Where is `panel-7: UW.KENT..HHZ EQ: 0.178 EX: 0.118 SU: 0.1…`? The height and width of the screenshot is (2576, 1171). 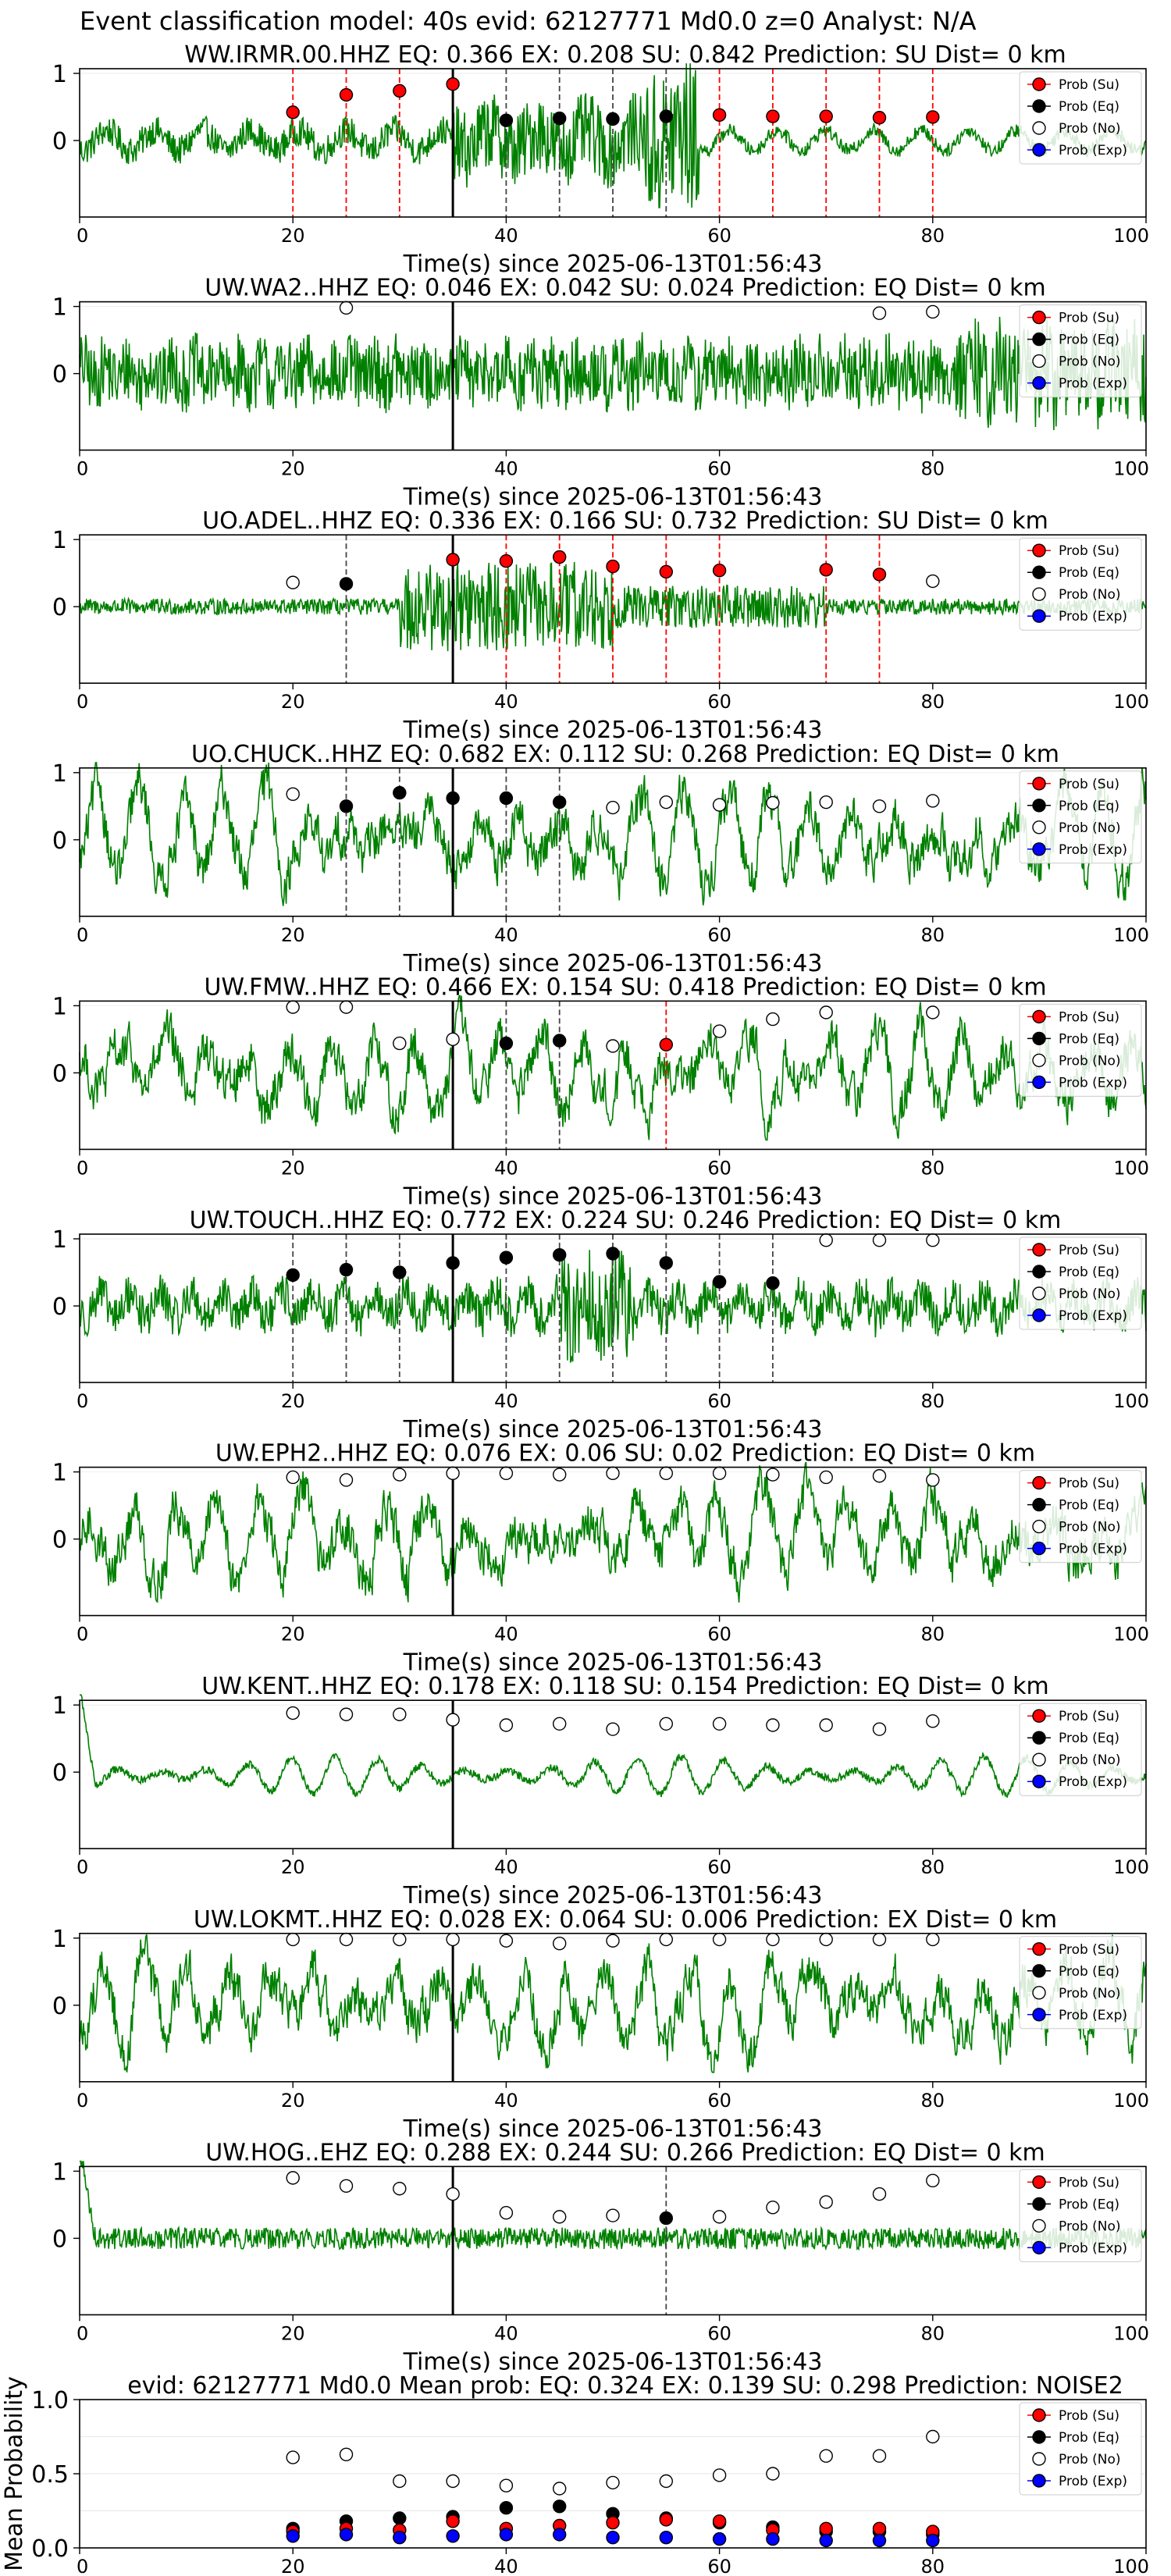
panel-7: UW.KENT..HHZ EQ: 0.178 EX: 0.118 SU: 0.1… is located at coordinates (600, 1791).